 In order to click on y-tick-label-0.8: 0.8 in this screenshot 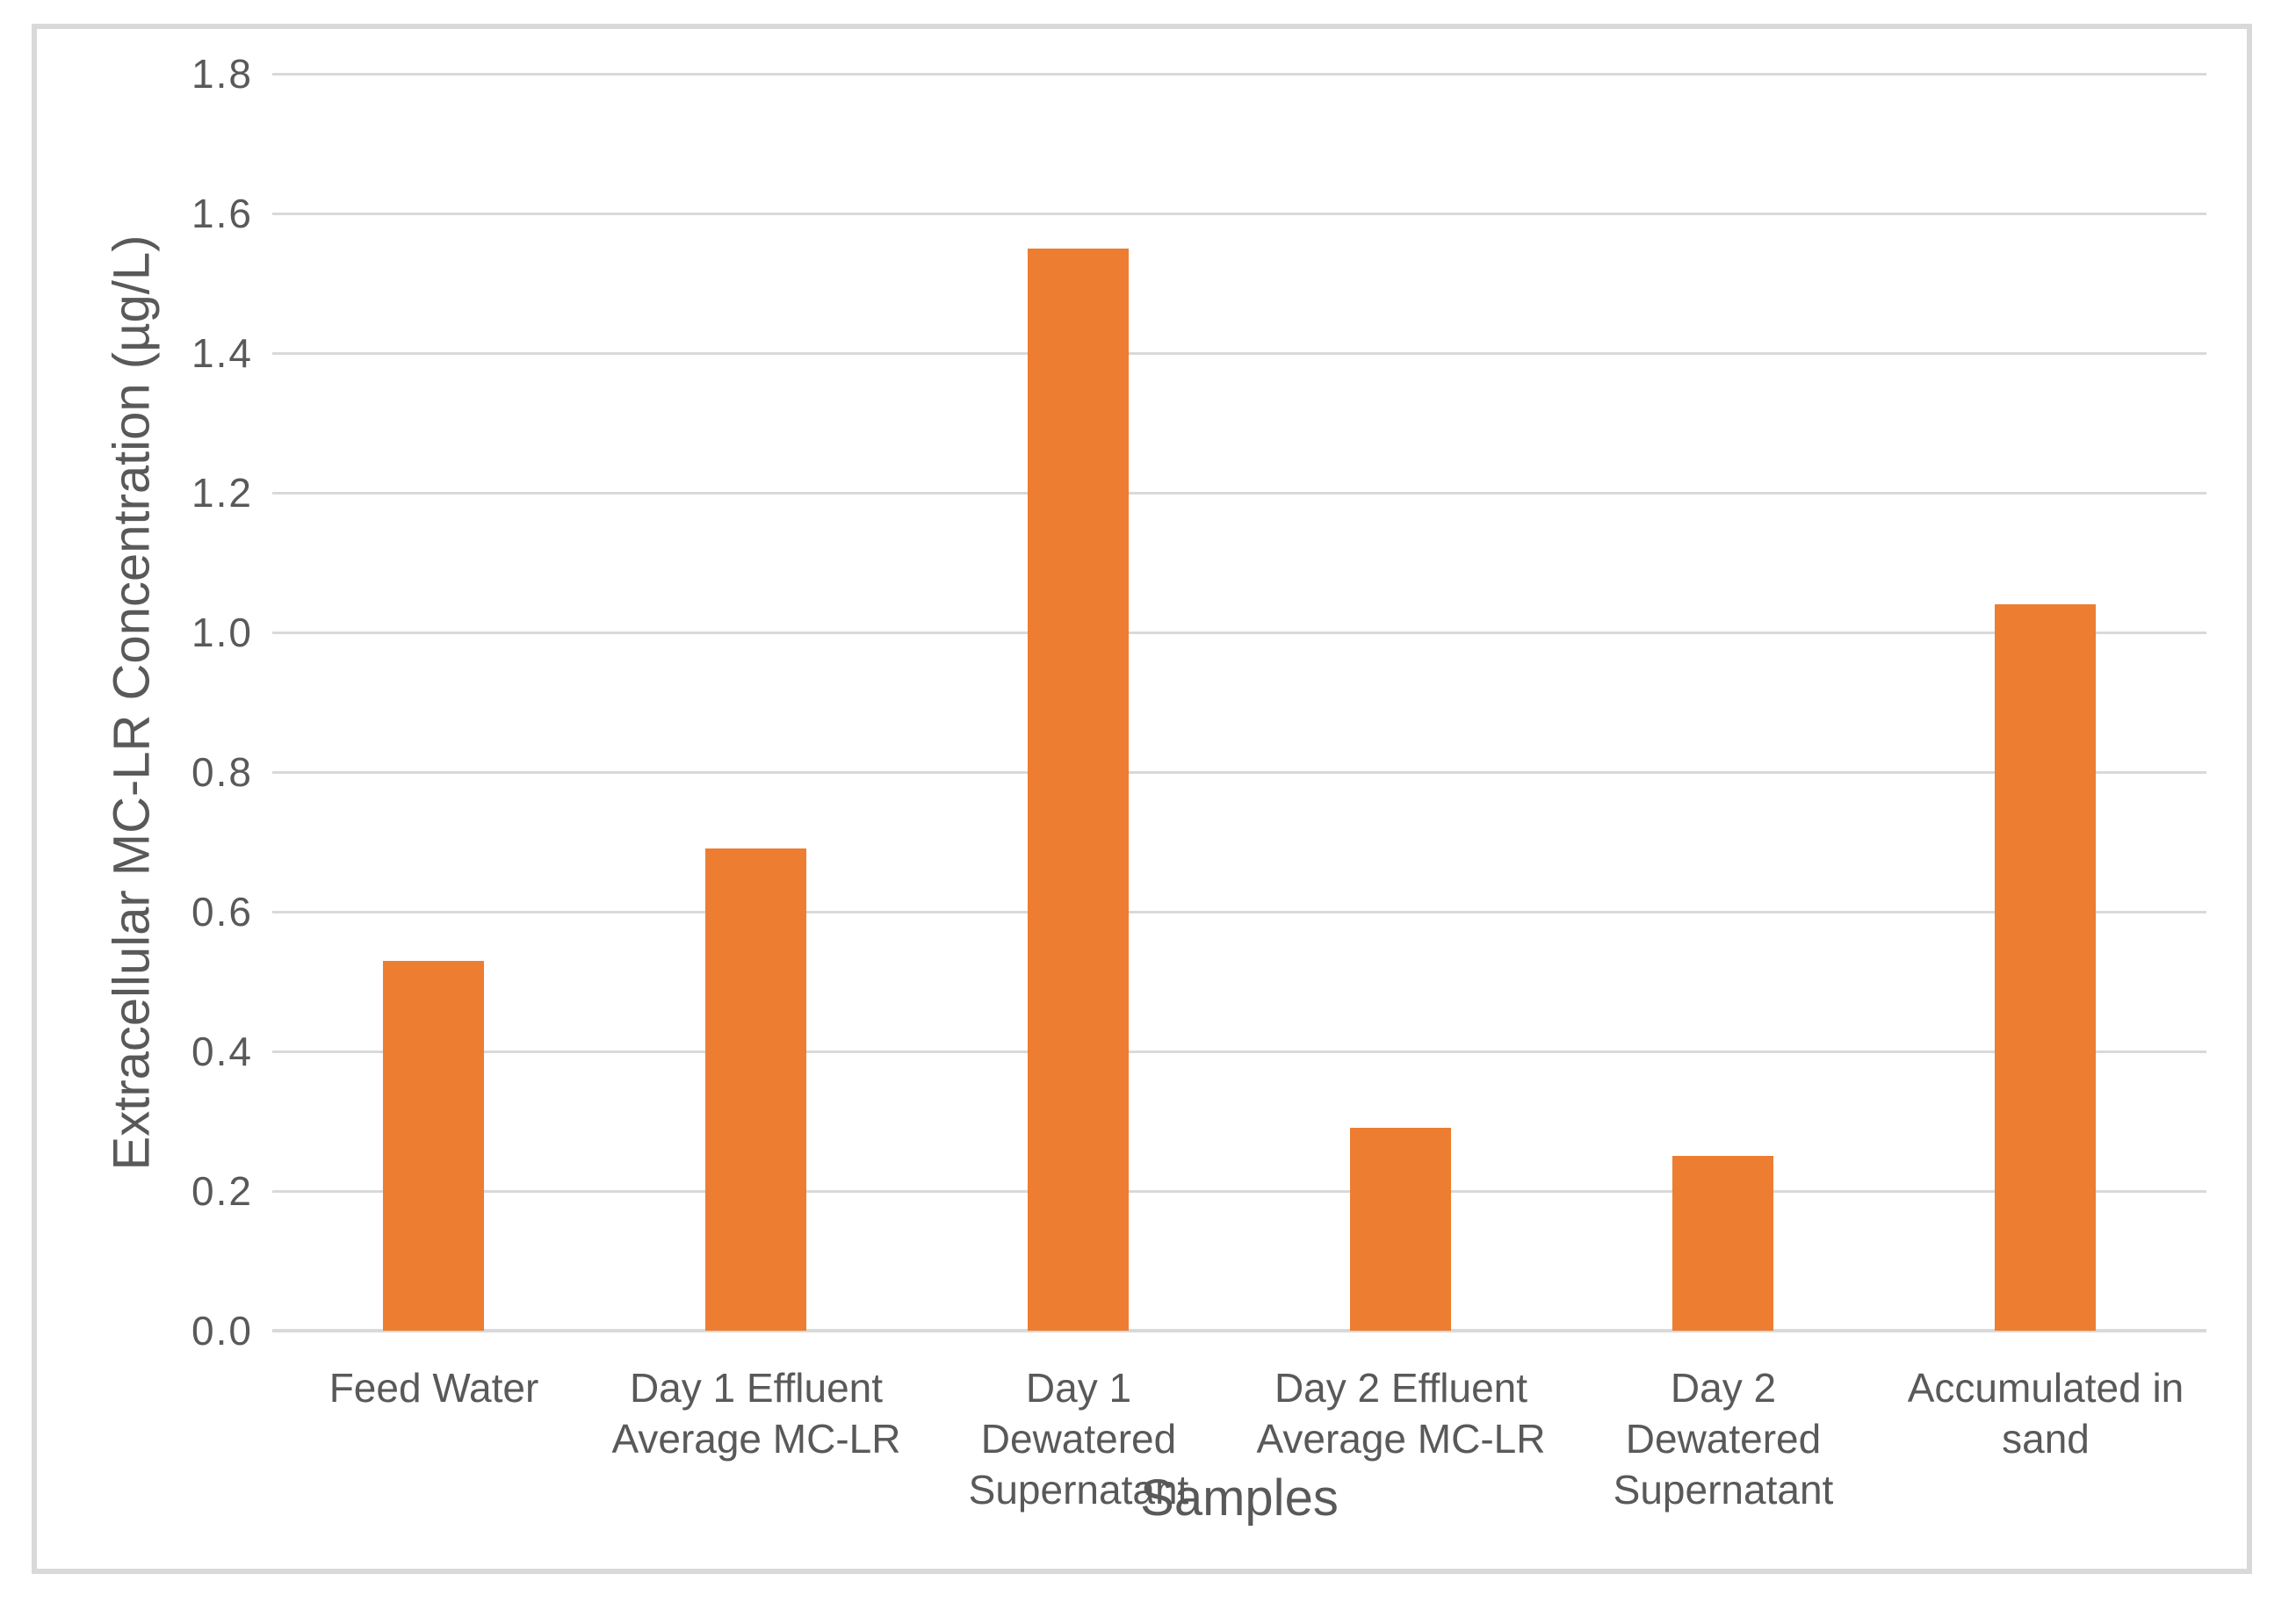, I will do `click(222, 772)`.